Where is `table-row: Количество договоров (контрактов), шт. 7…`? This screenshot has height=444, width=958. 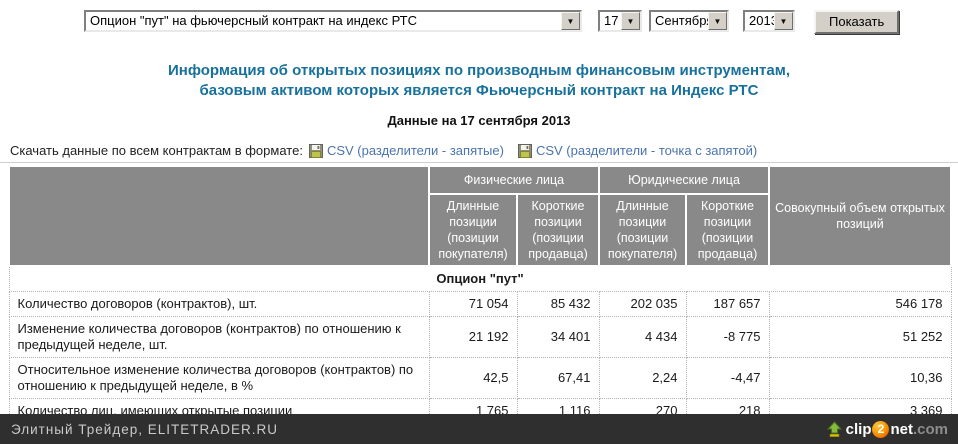
table-row: Количество договоров (контрактов), шт. 7… is located at coordinates (480, 304).